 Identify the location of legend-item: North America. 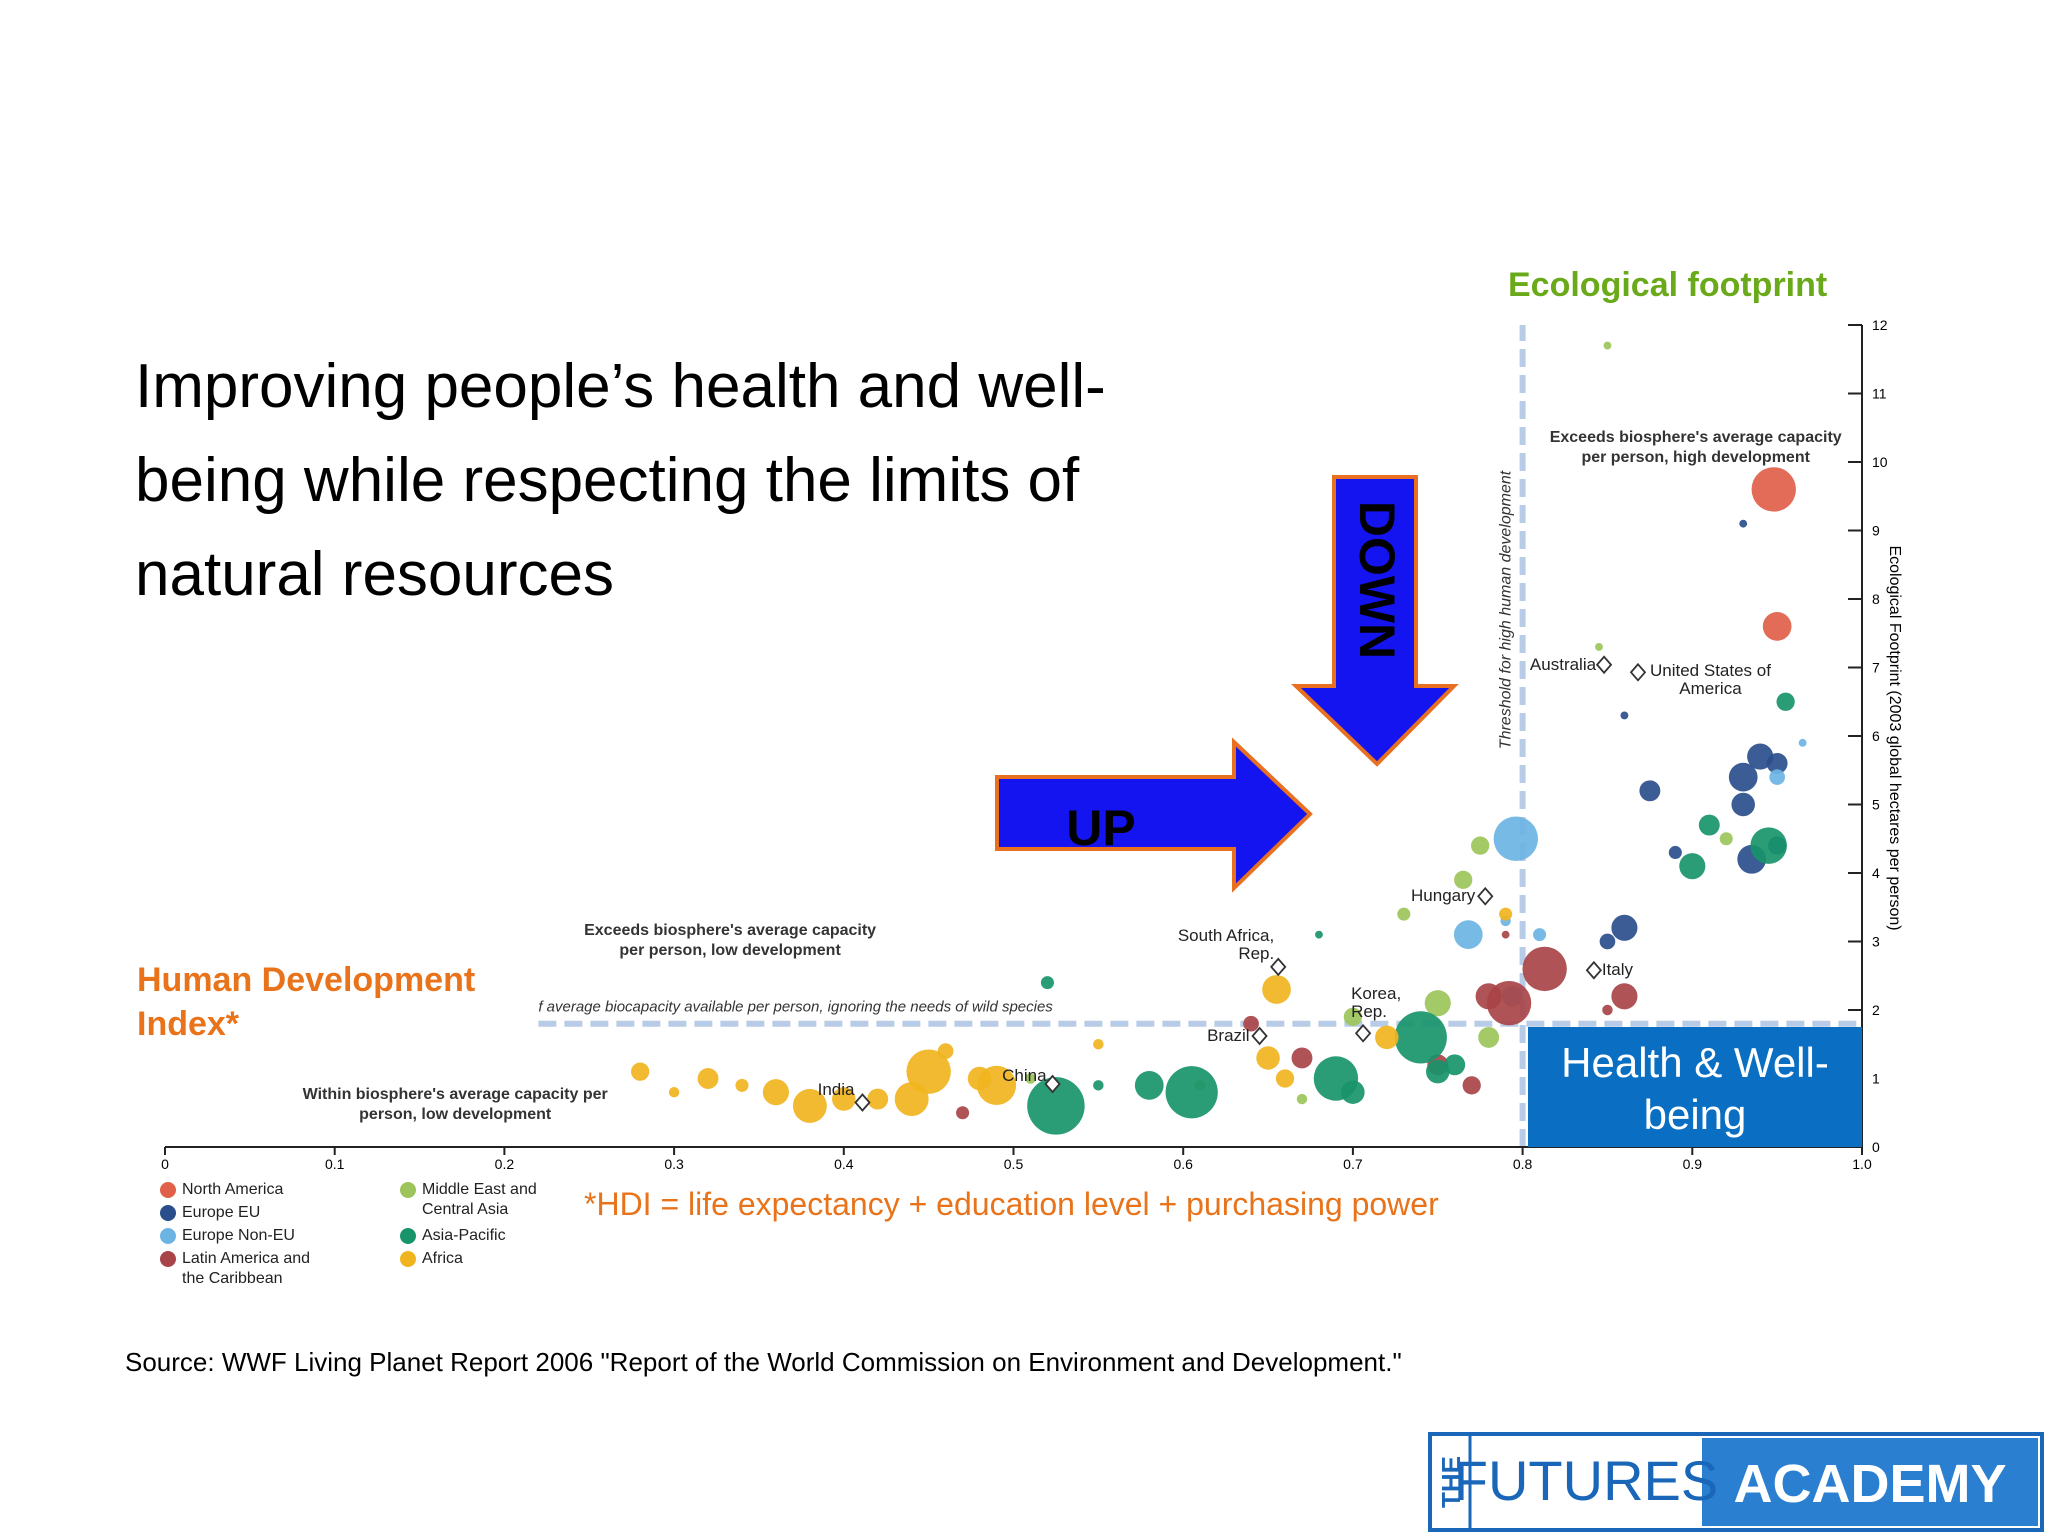
(246, 1190).